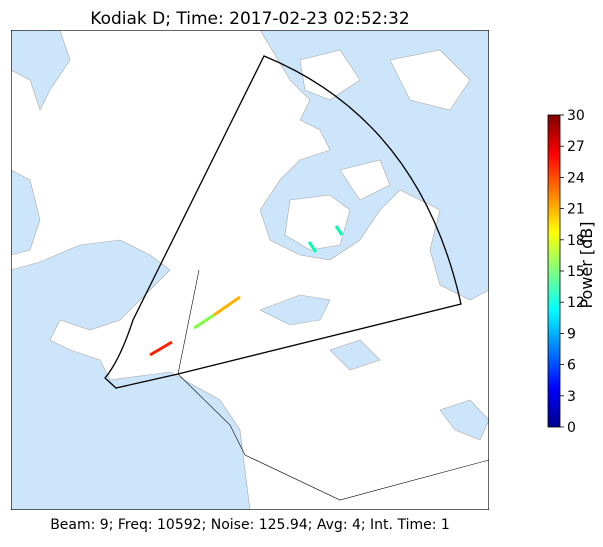  I want to click on colorbar-tick-label: 15, so click(576, 272).